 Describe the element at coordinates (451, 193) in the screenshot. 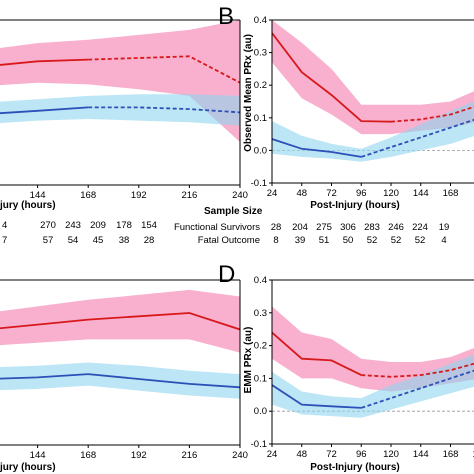

I see `x-tick-label-b-6: 168` at that location.